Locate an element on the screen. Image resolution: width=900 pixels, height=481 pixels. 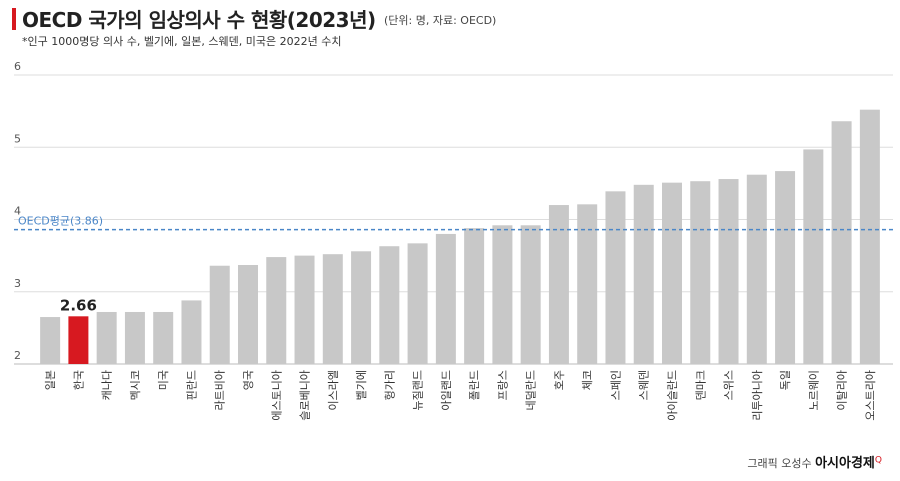
x-tick-label: 프랑스 is located at coordinates (502, 385).